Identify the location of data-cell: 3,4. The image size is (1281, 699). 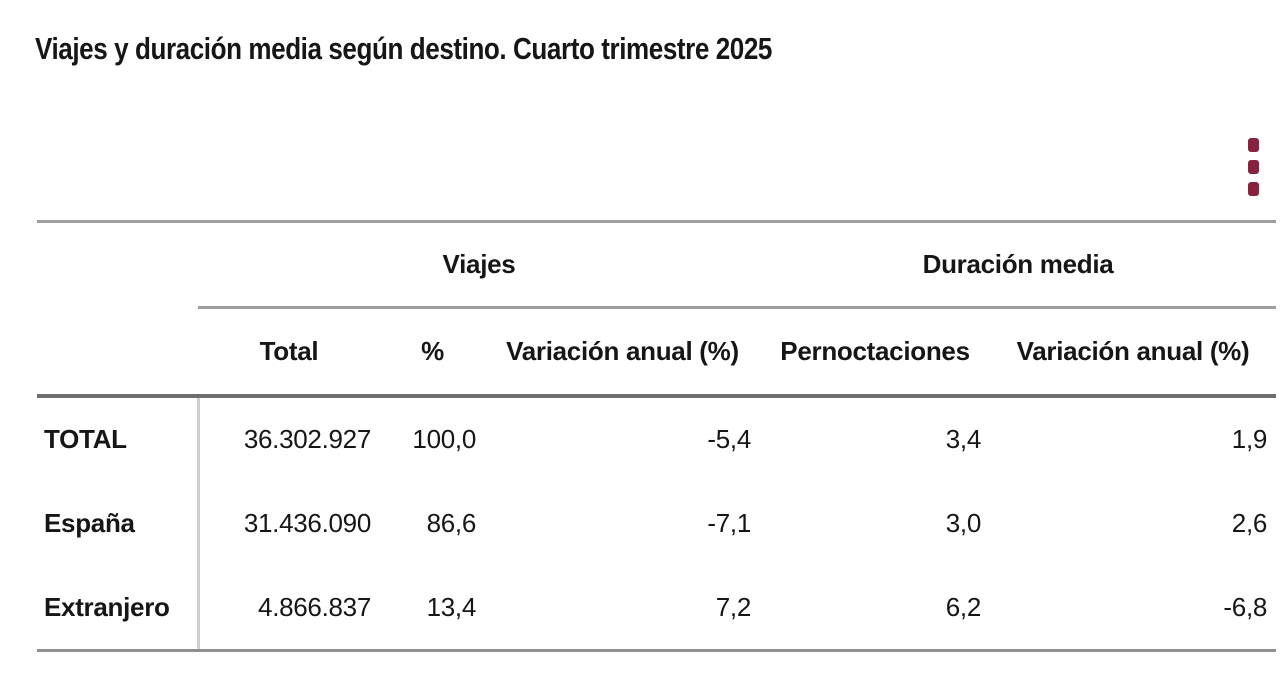
(963, 438).